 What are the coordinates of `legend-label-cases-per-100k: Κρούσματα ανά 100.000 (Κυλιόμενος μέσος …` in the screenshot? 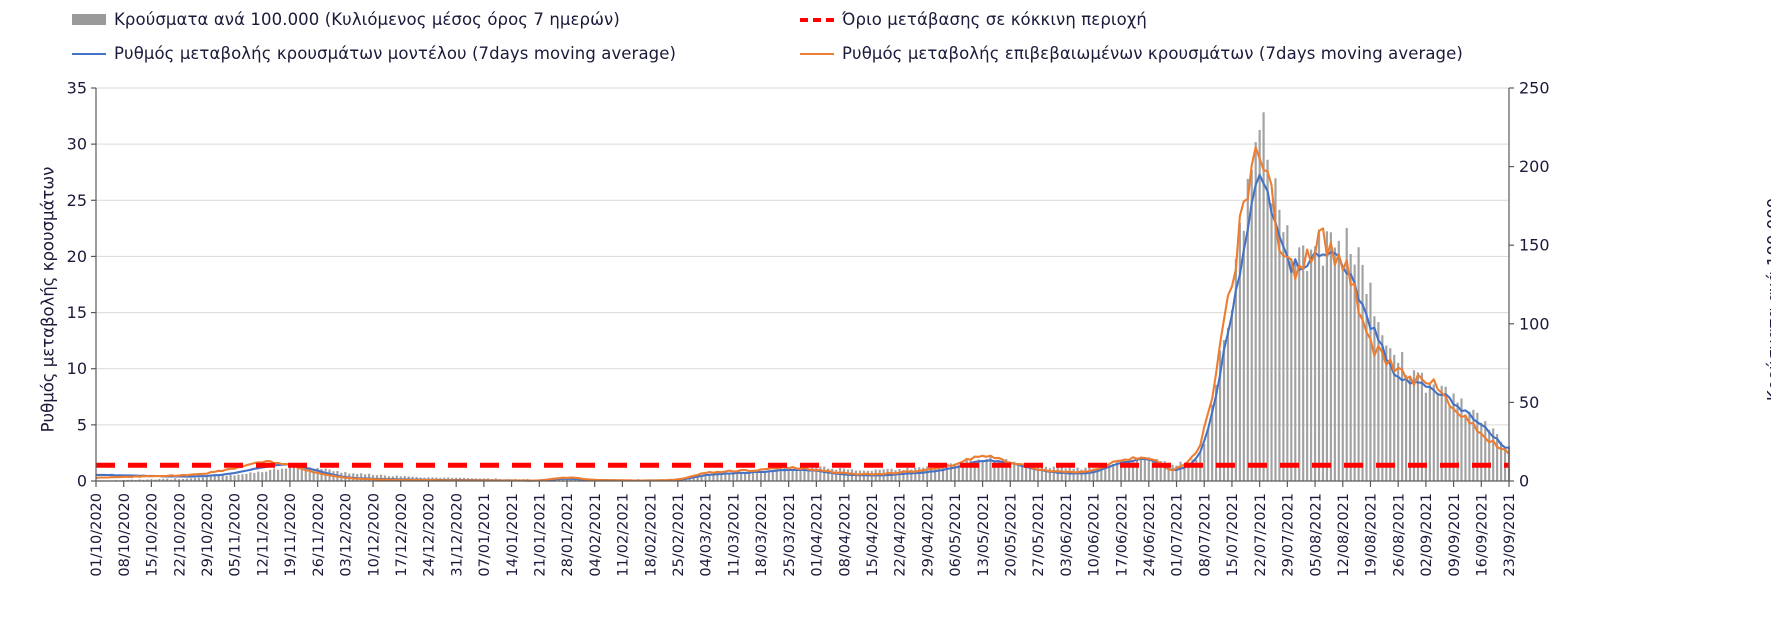 It's located at (367, 19).